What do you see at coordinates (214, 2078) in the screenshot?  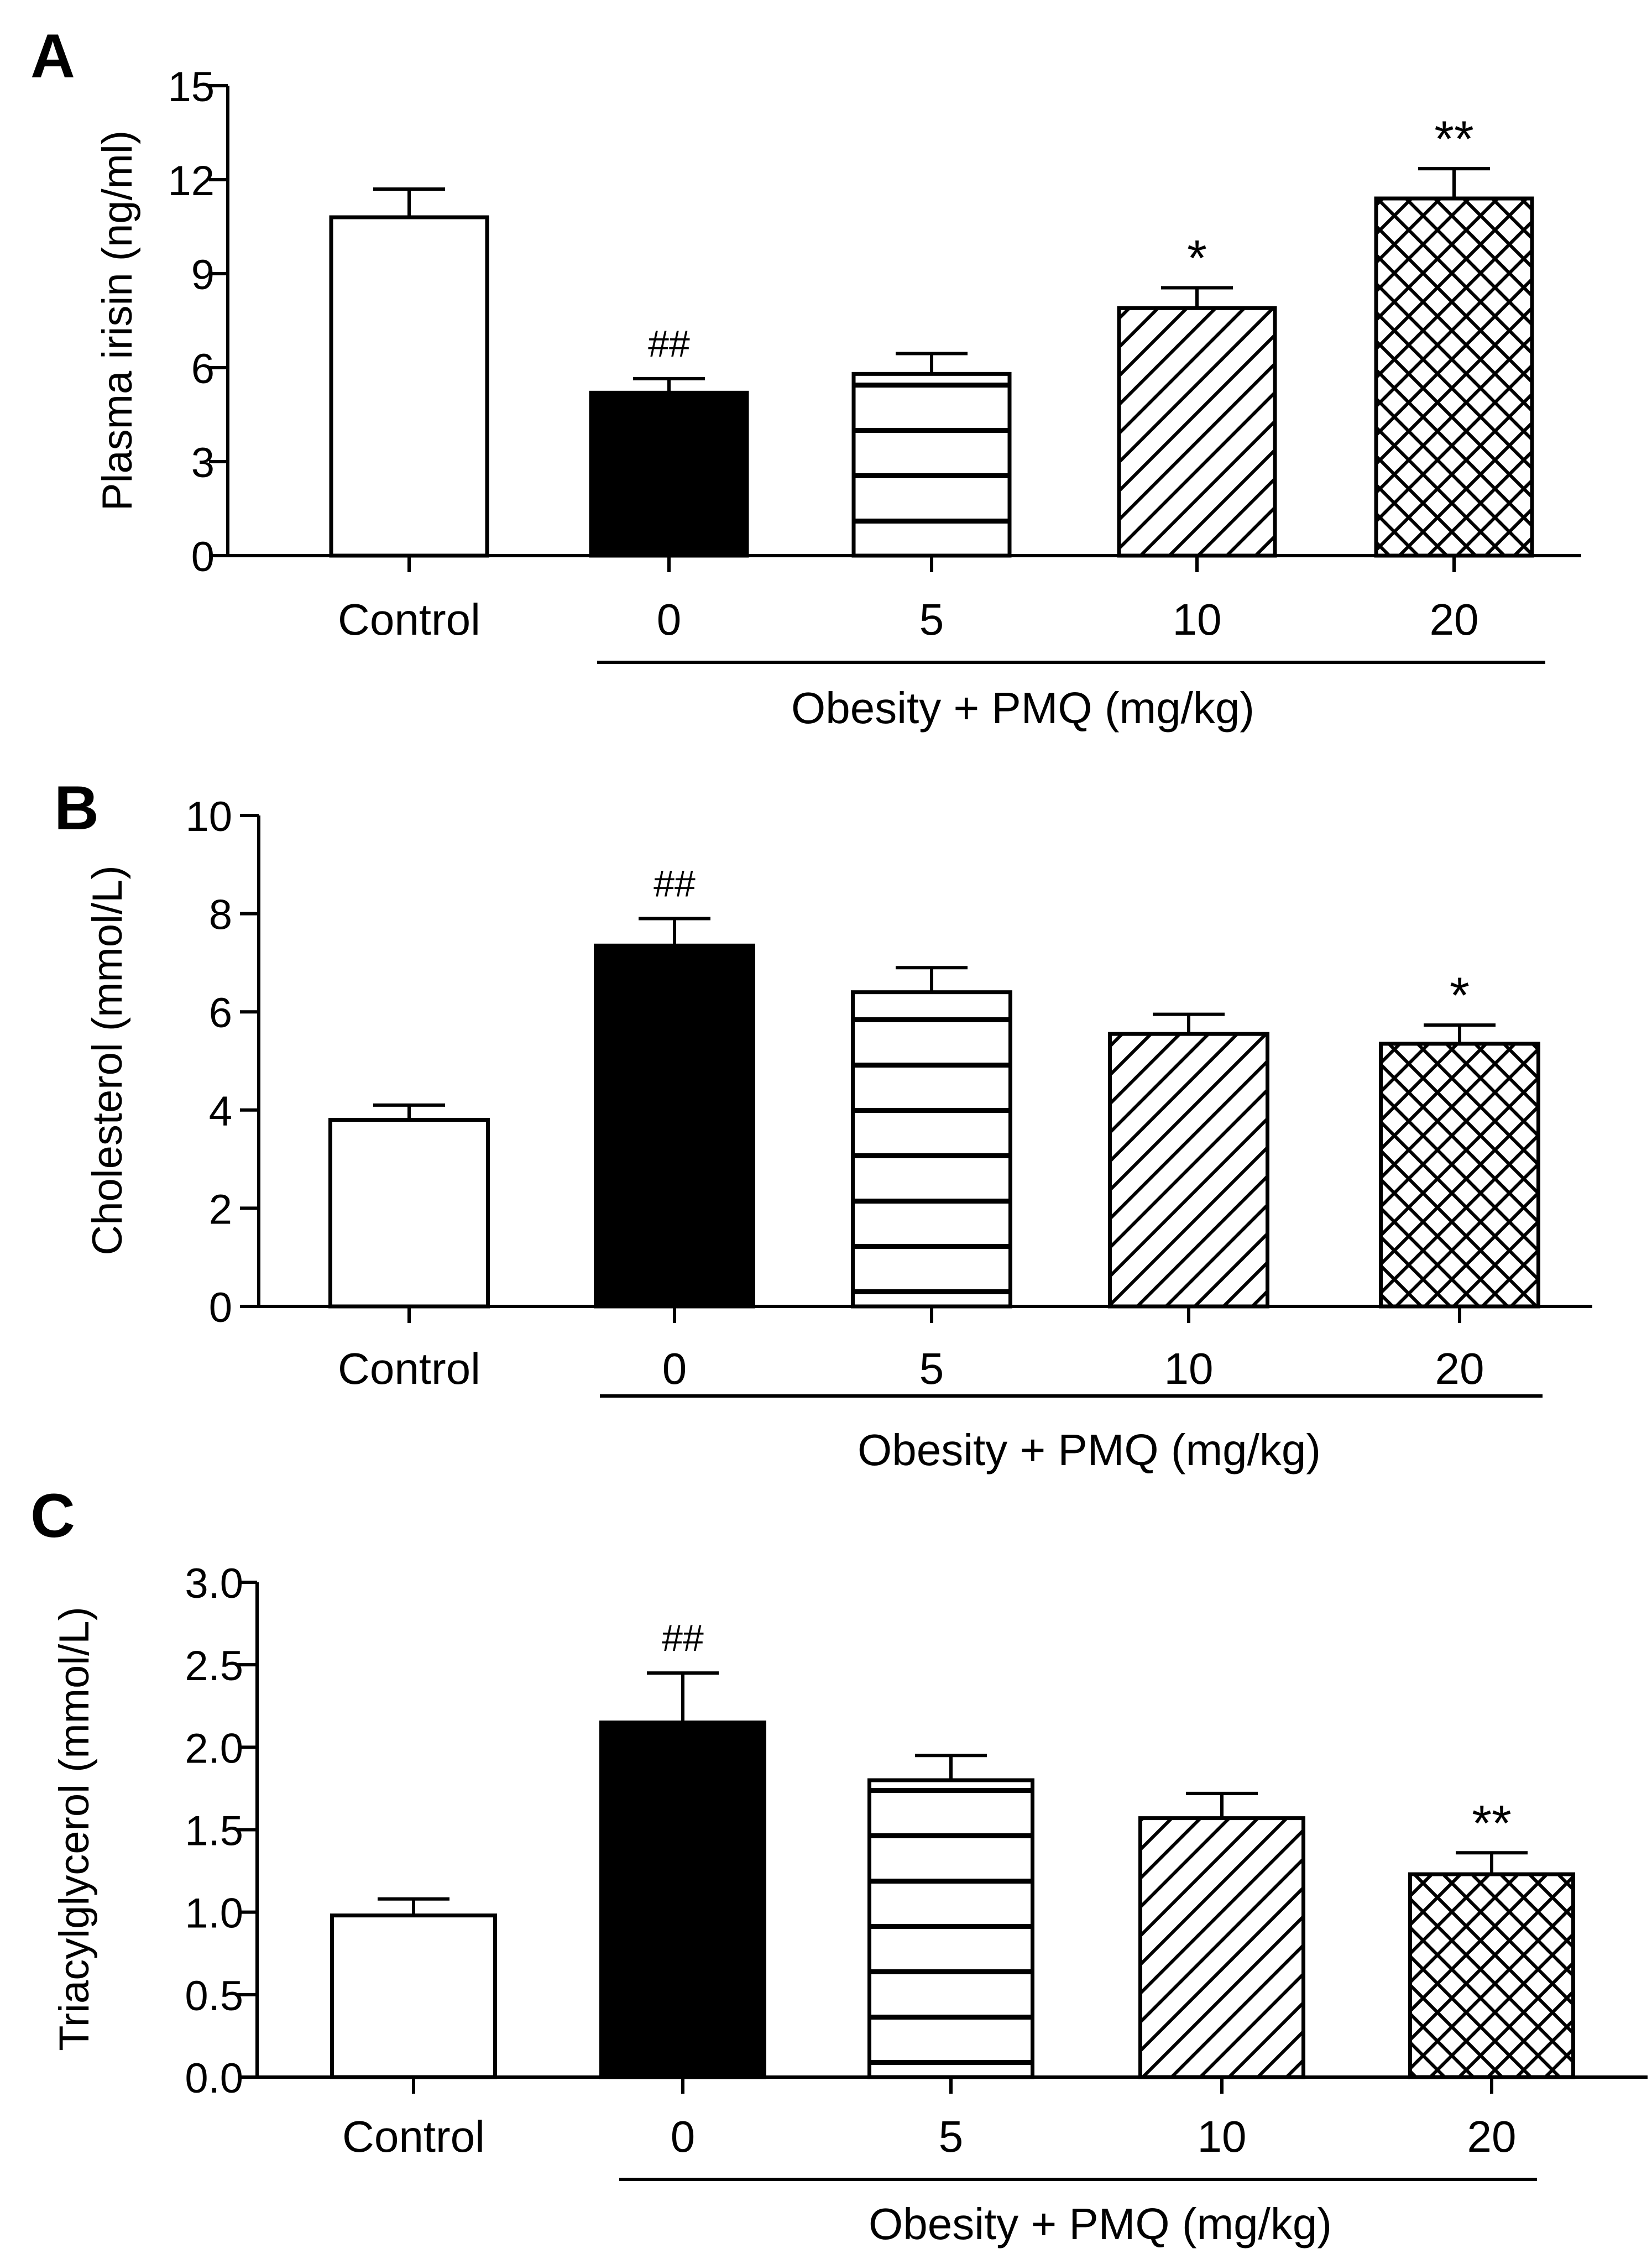 I see `y-tick-label: 0.0` at bounding box center [214, 2078].